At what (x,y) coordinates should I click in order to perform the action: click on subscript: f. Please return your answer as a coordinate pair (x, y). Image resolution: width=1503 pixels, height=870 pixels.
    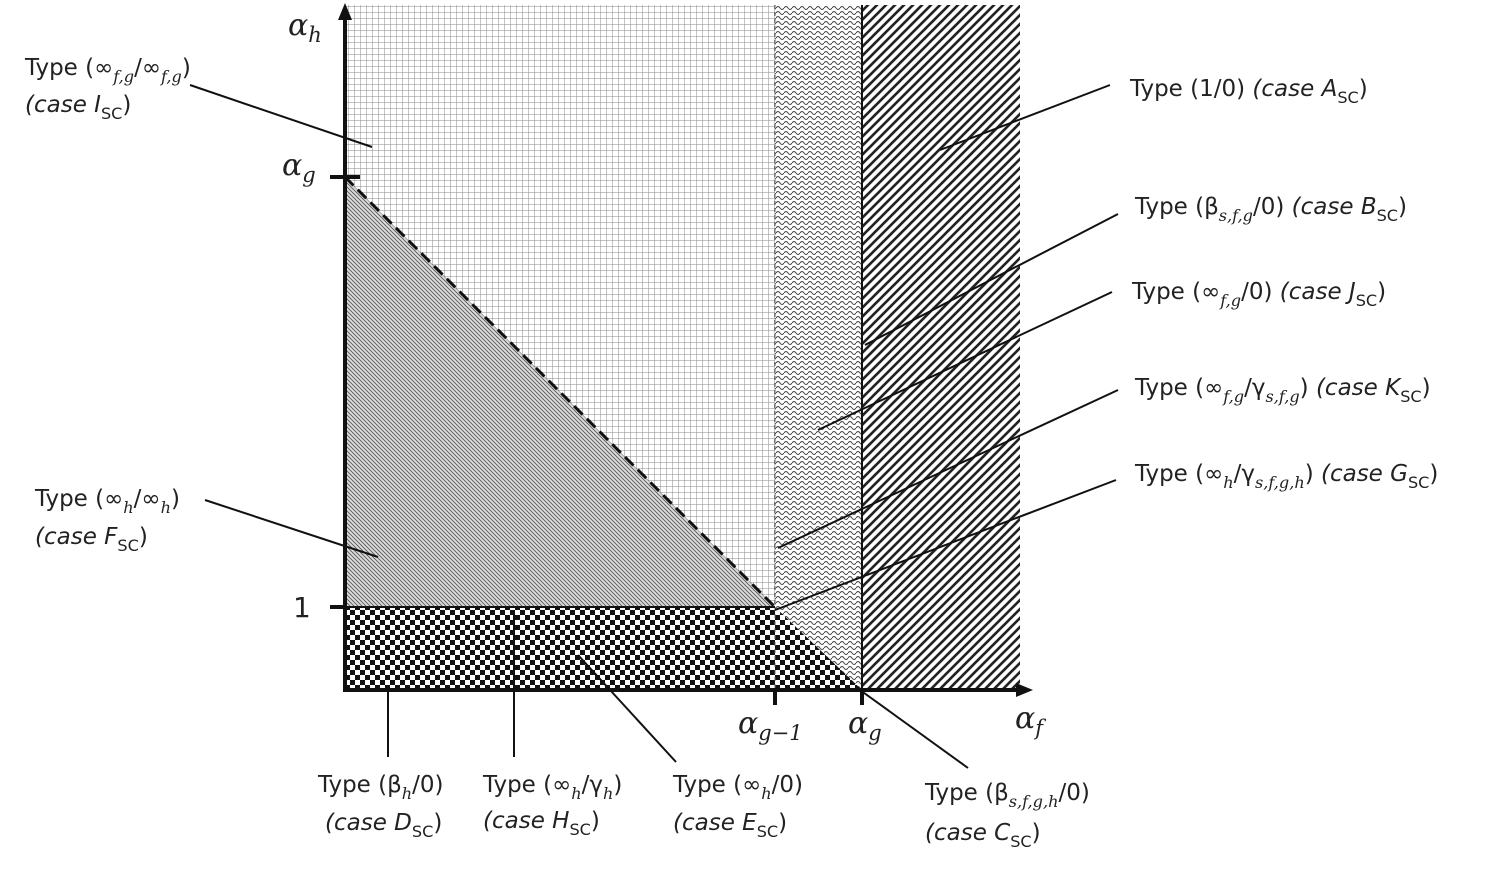
    Looking at the image, I should click on (1039, 728).